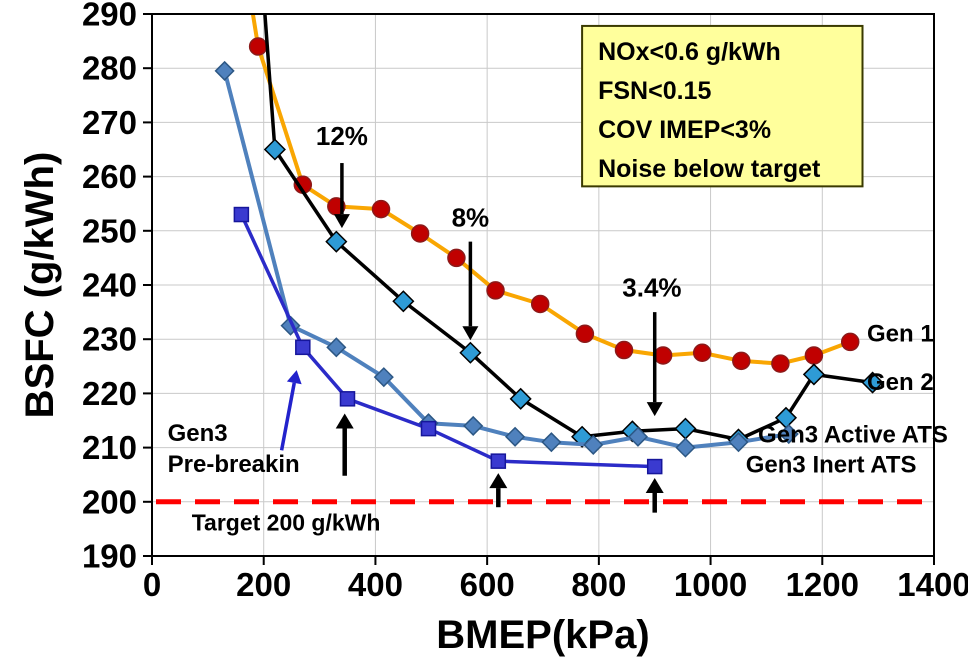 This screenshot has width=968, height=665. Describe the element at coordinates (487, 584) in the screenshot. I see `svg-text: 600` at that location.